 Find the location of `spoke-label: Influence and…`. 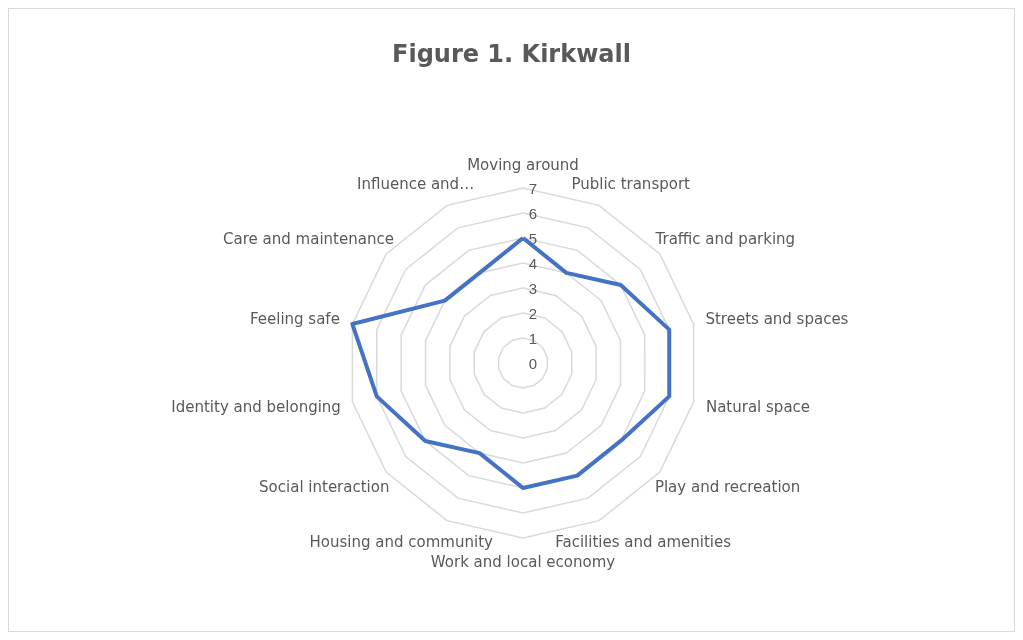

spoke-label: Influence and… is located at coordinates (416, 184).